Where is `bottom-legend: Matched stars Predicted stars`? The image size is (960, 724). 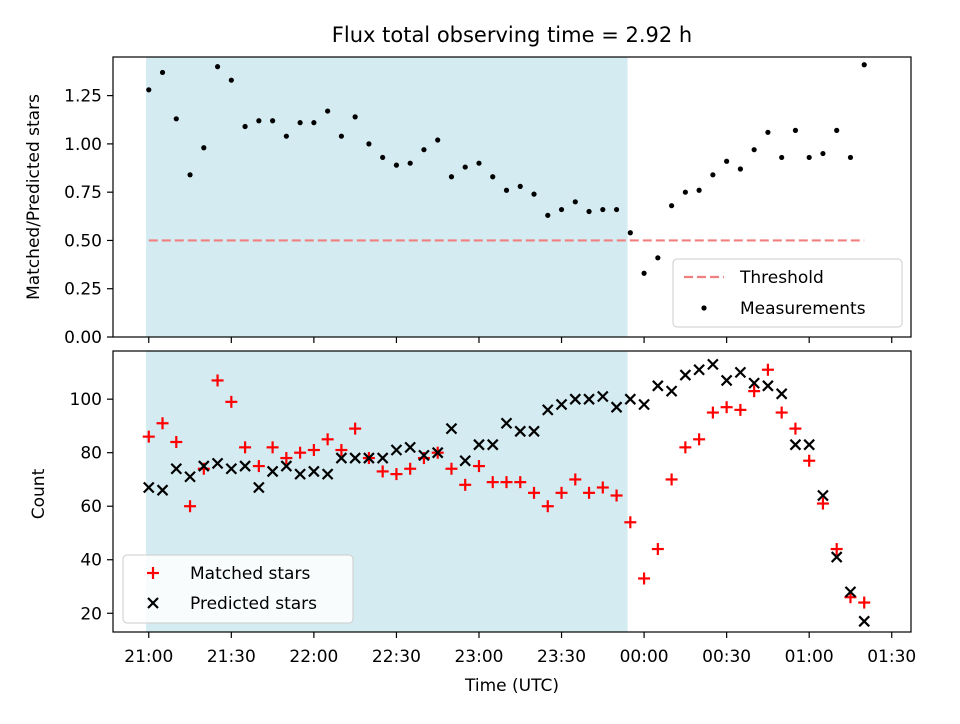 bottom-legend: Matched stars Predicted stars is located at coordinates (238, 589).